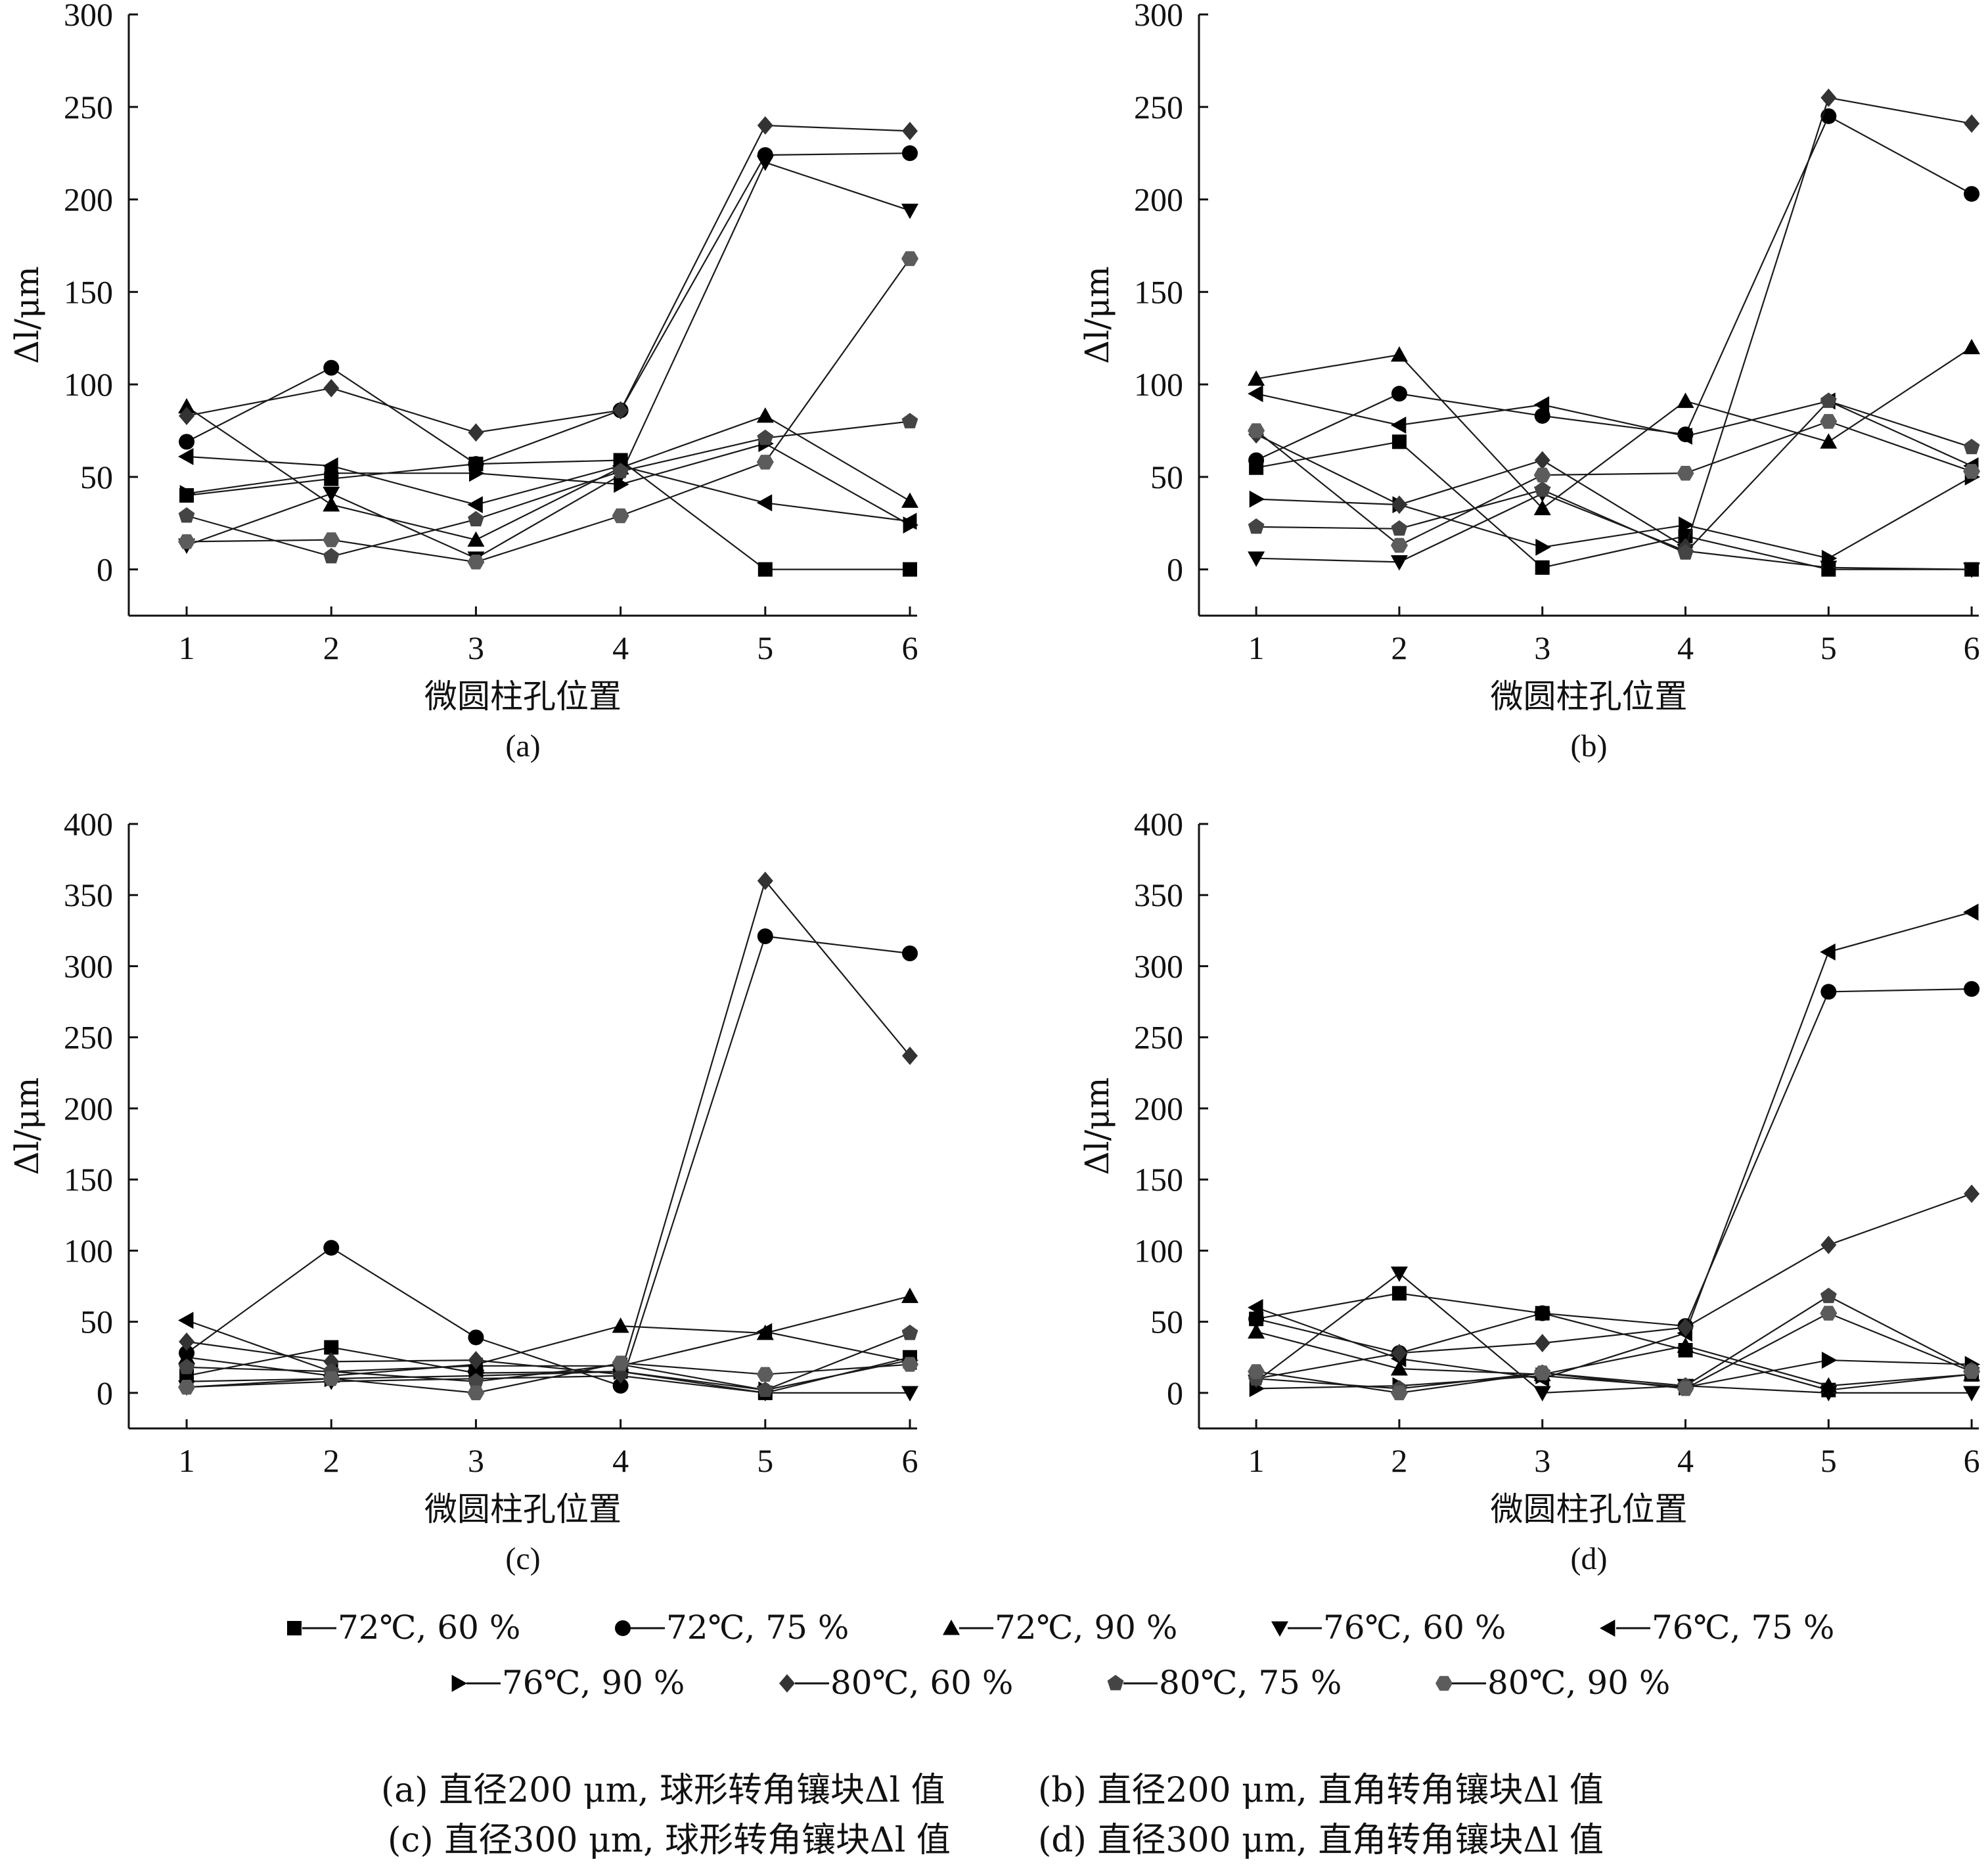 The height and width of the screenshot is (1868, 1988). Describe the element at coordinates (522, 1509) in the screenshot. I see `x-axis-label: 微圆柱孔位置` at that location.